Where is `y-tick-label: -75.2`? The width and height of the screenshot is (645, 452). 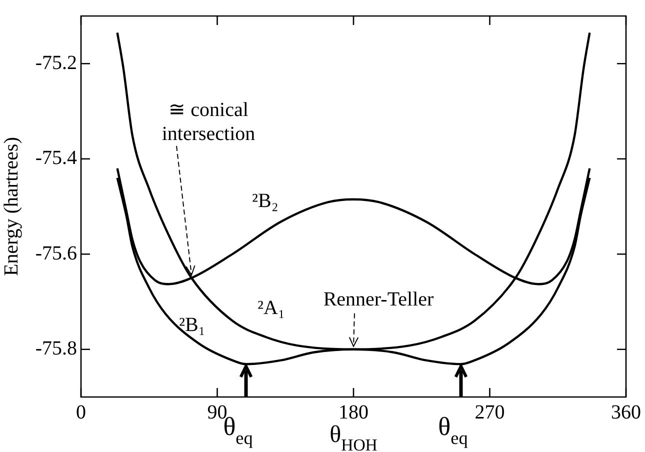
y-tick-label: -75.2 is located at coordinates (56, 63).